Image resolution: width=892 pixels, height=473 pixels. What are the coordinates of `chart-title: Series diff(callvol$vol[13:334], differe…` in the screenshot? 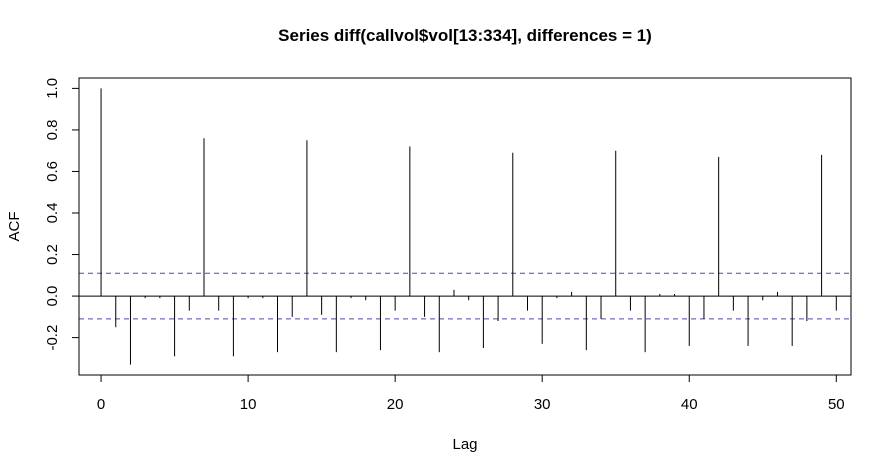 It's located at (465, 35).